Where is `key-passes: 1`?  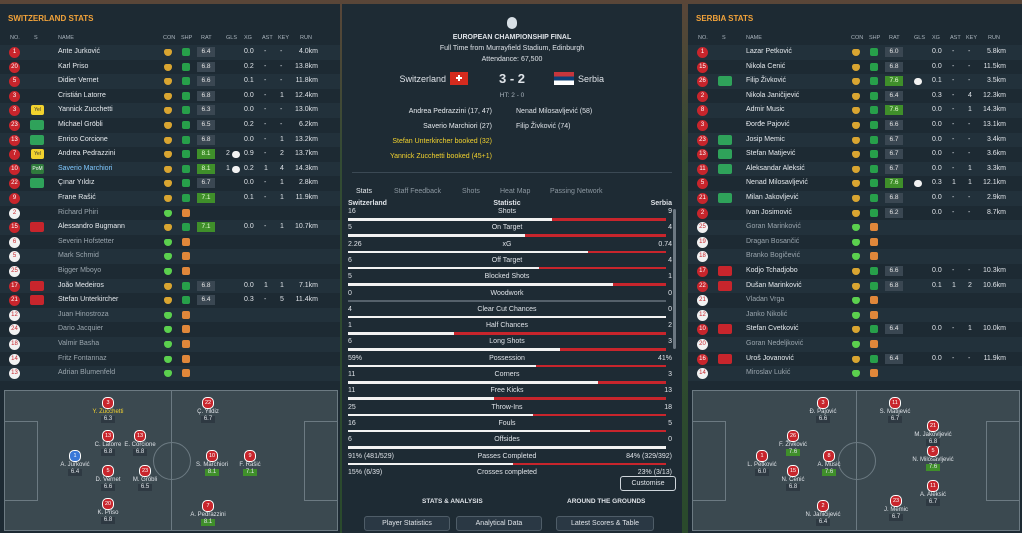
key-passes: 1 is located at coordinates (282, 183).